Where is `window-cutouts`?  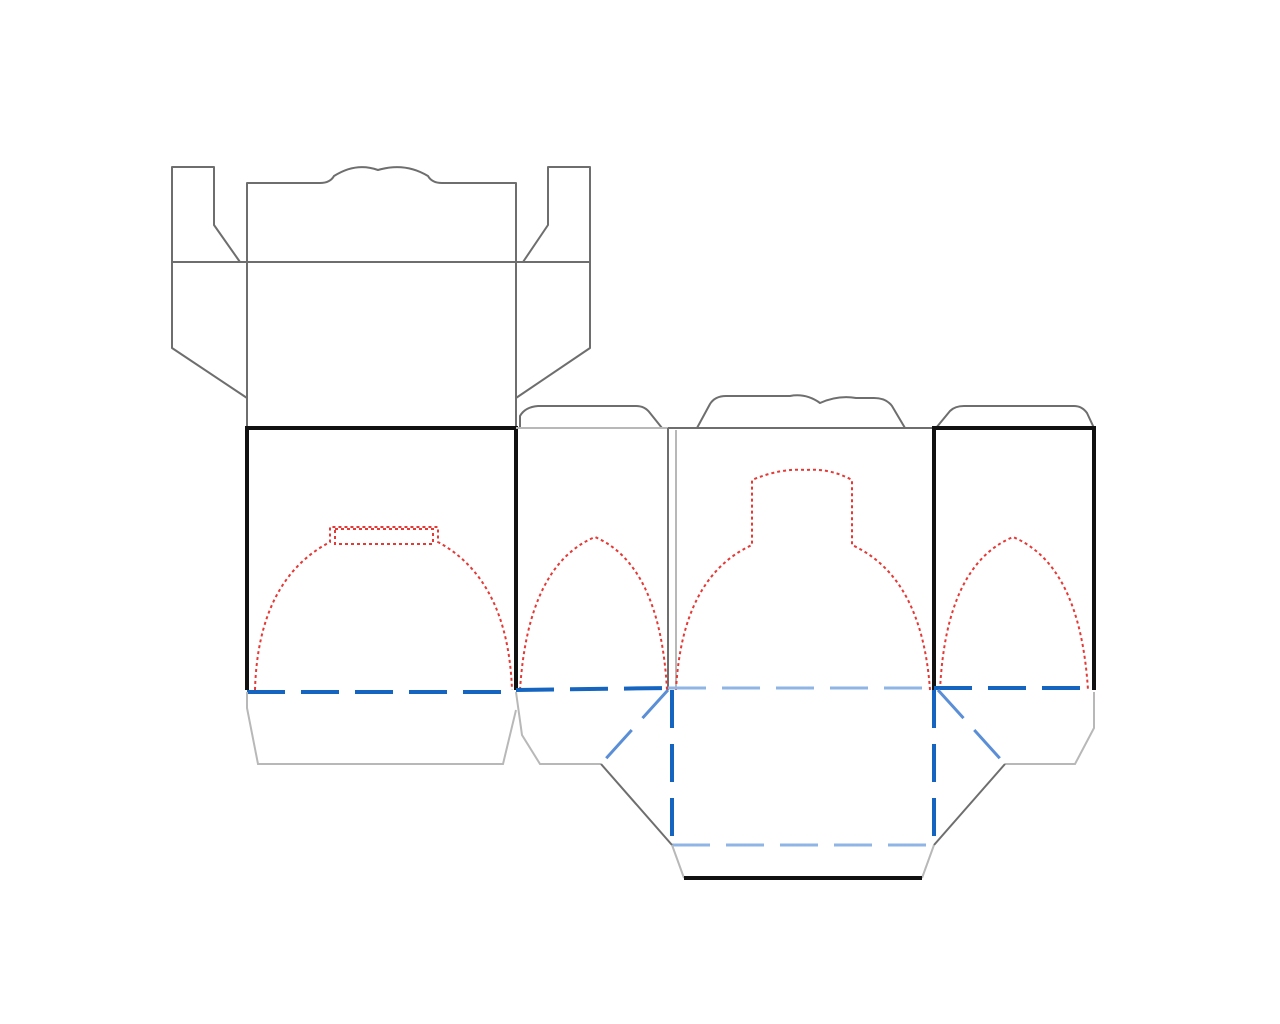 window-cutouts is located at coordinates (671, 579).